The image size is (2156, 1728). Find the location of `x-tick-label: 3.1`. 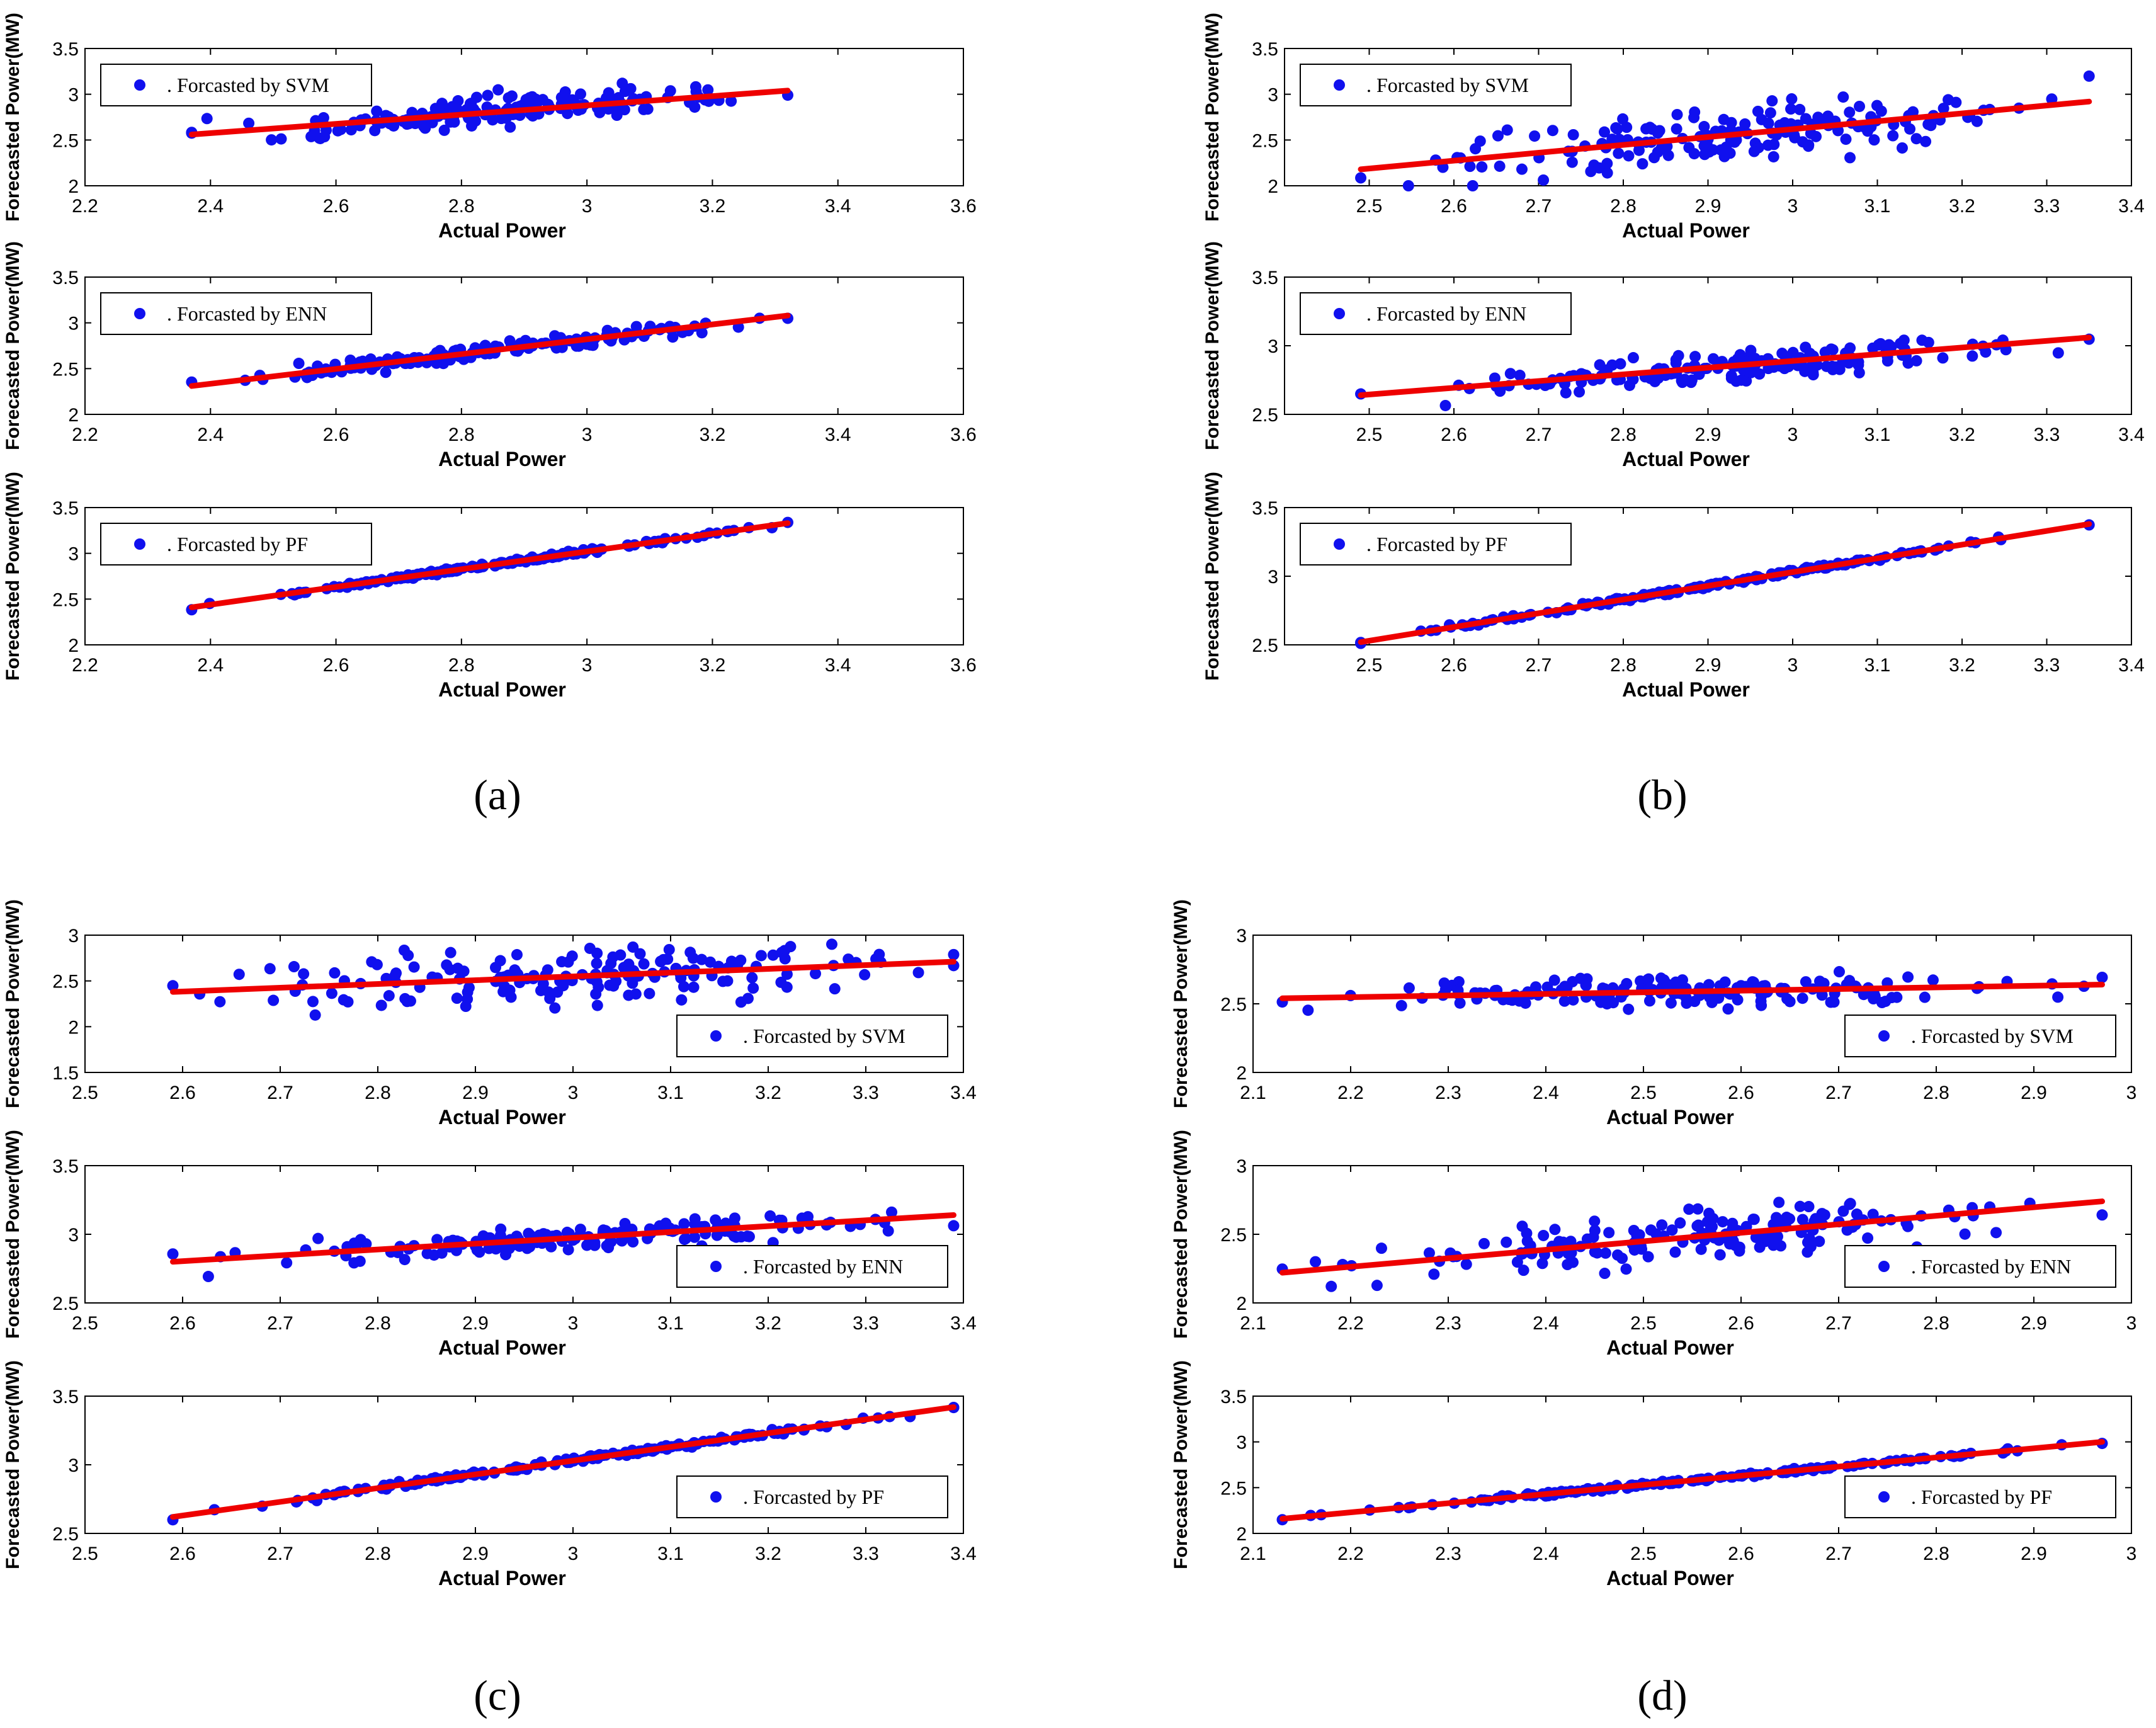

x-tick-label: 3.1 is located at coordinates (670, 1093).